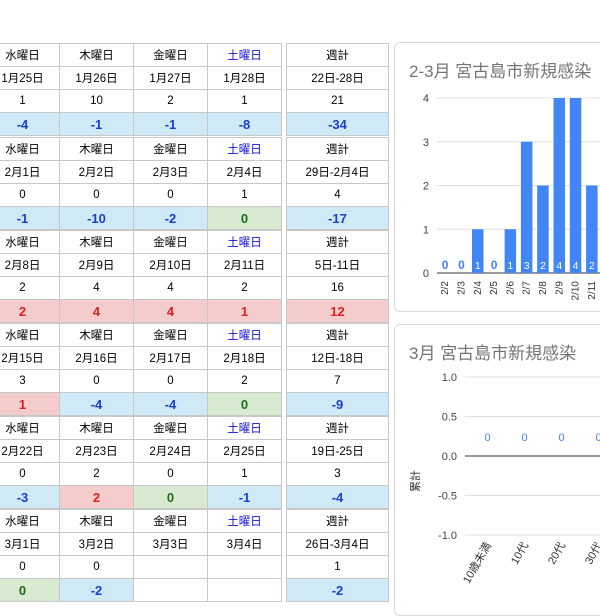 This screenshot has height=616, width=600. I want to click on y-tick-label: 1, so click(426, 230).